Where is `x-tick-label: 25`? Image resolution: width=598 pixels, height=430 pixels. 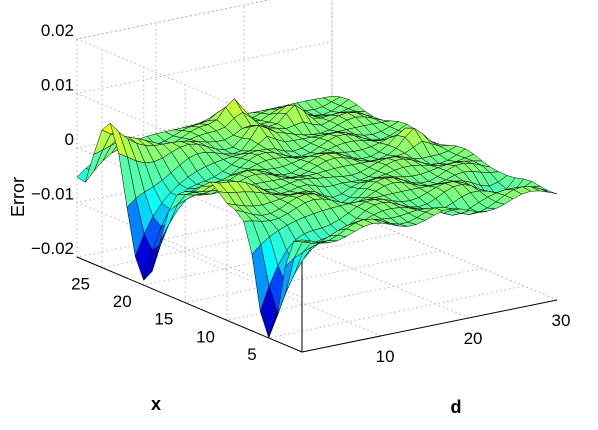
x-tick-label: 25 is located at coordinates (80, 284).